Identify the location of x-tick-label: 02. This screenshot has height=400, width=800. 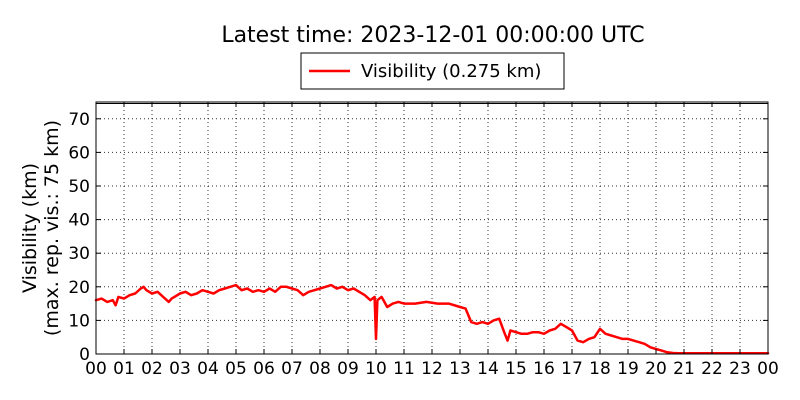
(152, 369).